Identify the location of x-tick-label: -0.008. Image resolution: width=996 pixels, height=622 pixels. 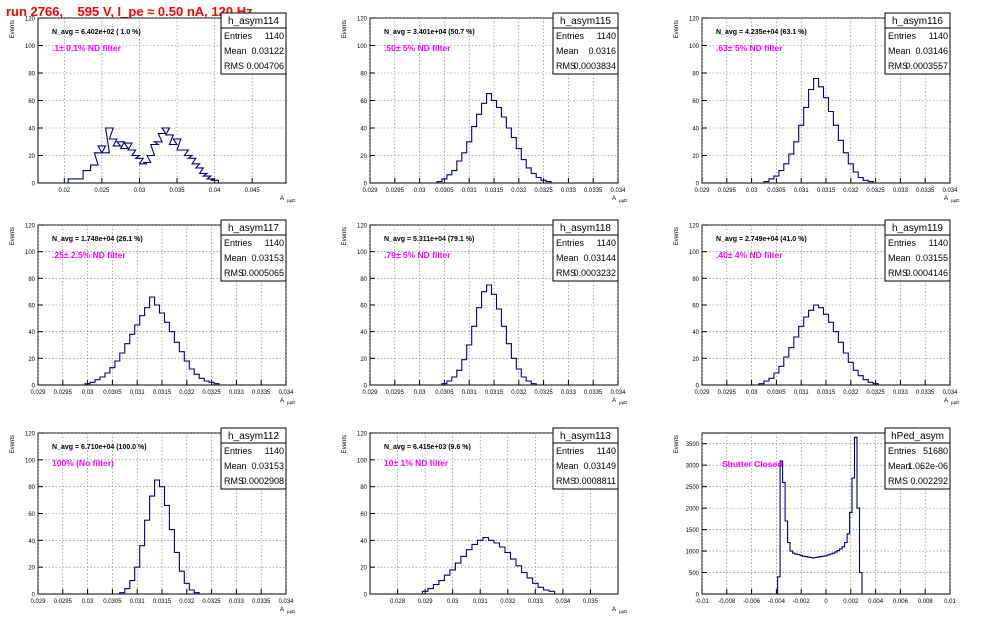
(727, 602).